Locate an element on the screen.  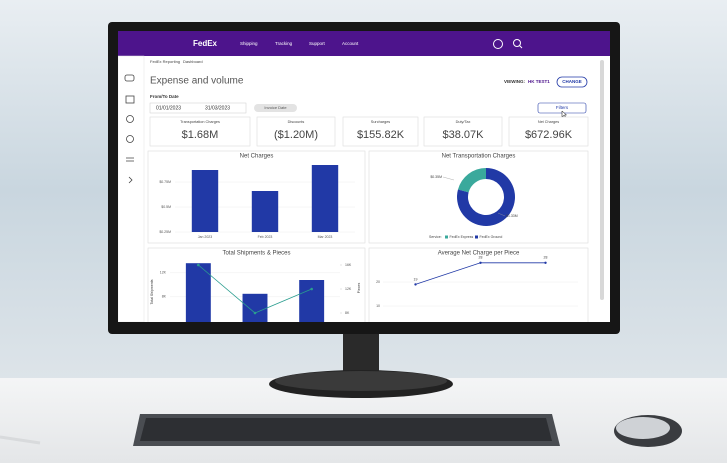
chart-title: Net Charges is located at coordinates (257, 157).